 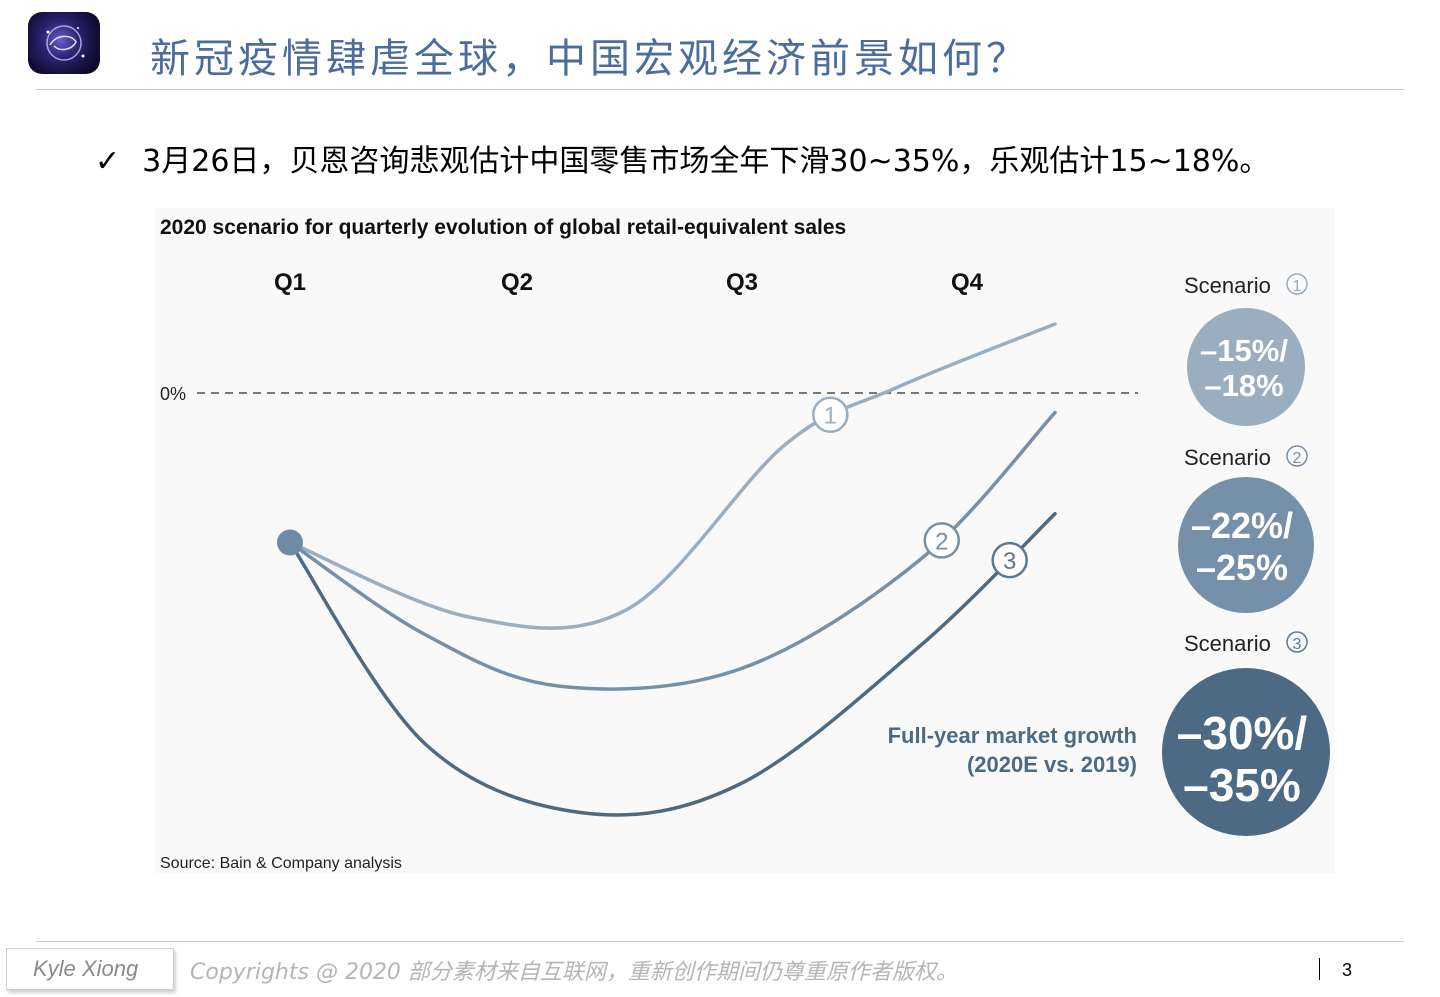 What do you see at coordinates (173, 394) in the screenshot?
I see `baseline-label: 0%` at bounding box center [173, 394].